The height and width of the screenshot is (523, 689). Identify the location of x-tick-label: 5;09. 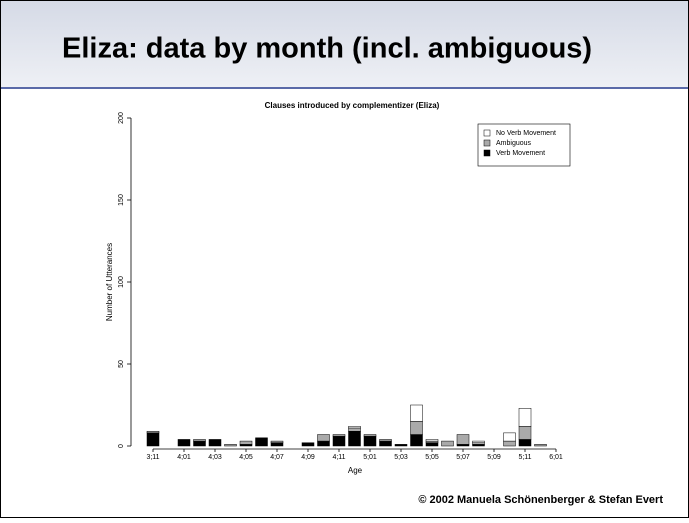
(494, 457).